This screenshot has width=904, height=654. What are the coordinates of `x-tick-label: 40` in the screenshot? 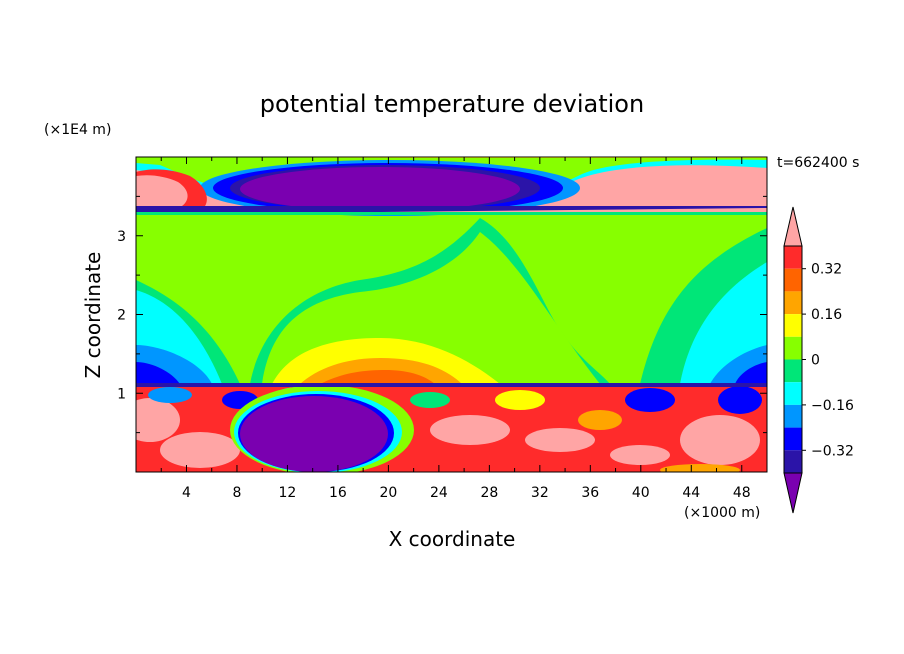 It's located at (641, 493).